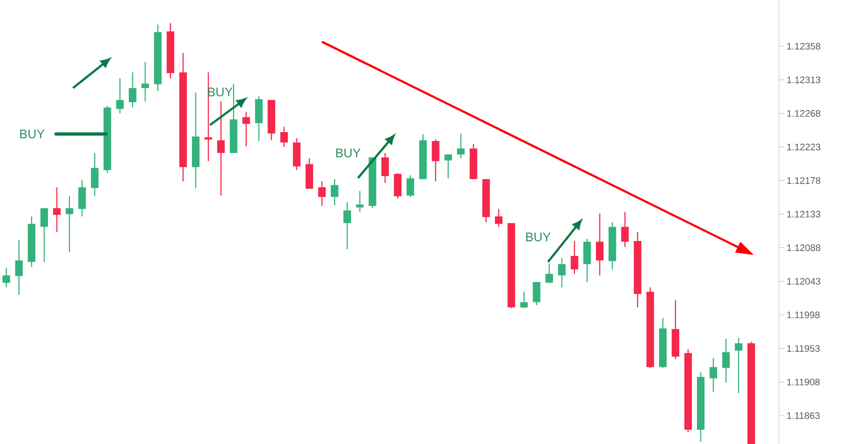 This screenshot has width=842, height=444. I want to click on y-tick-label: 1.12178, so click(803, 180).